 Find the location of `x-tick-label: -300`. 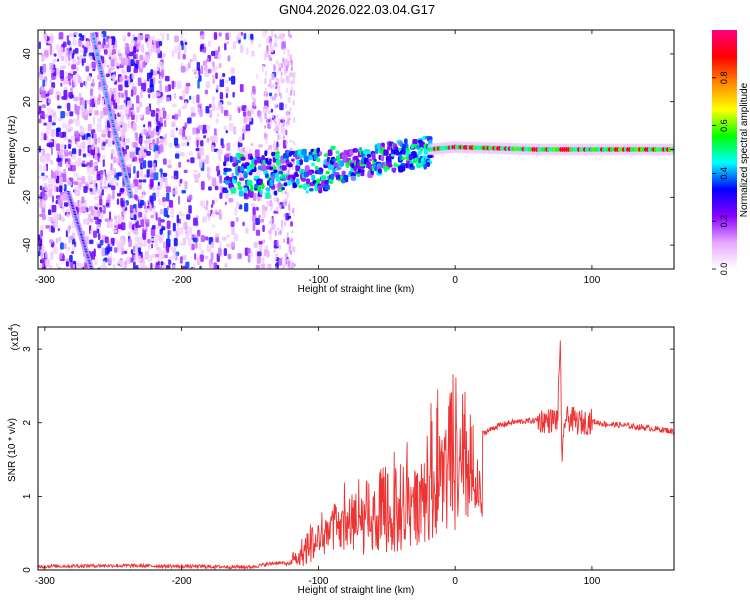

x-tick-label: -300 is located at coordinates (45, 581).